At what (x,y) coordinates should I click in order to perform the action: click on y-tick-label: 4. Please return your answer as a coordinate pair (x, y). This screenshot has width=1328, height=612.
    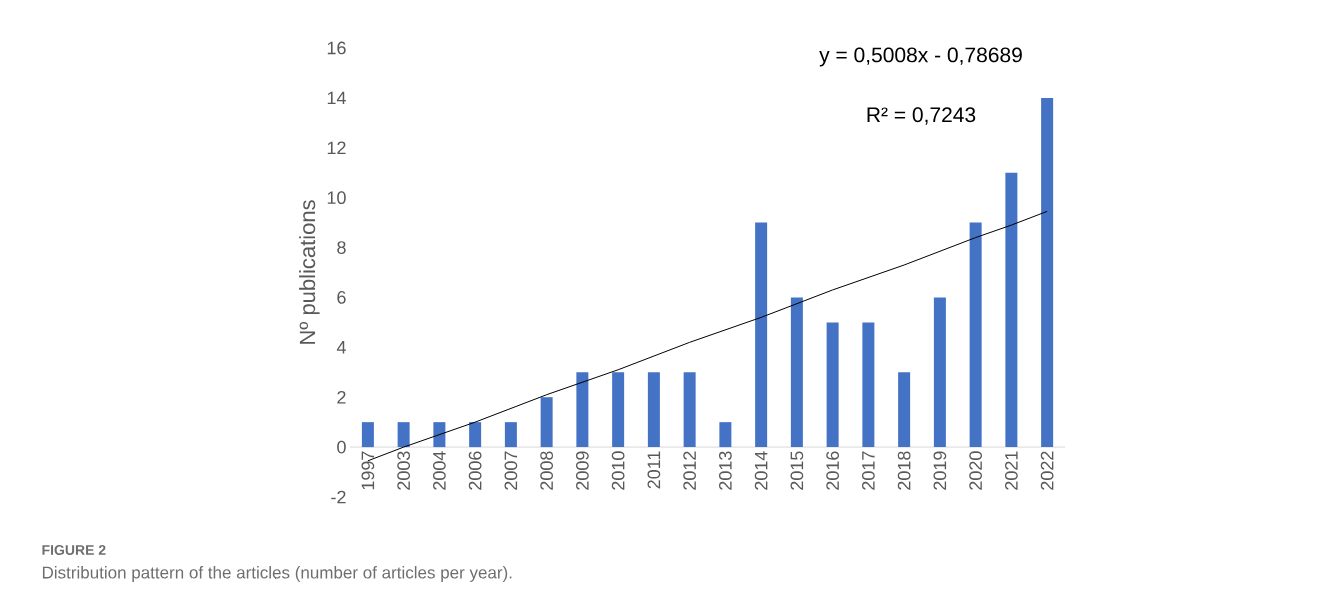
    Looking at the image, I should click on (341, 347).